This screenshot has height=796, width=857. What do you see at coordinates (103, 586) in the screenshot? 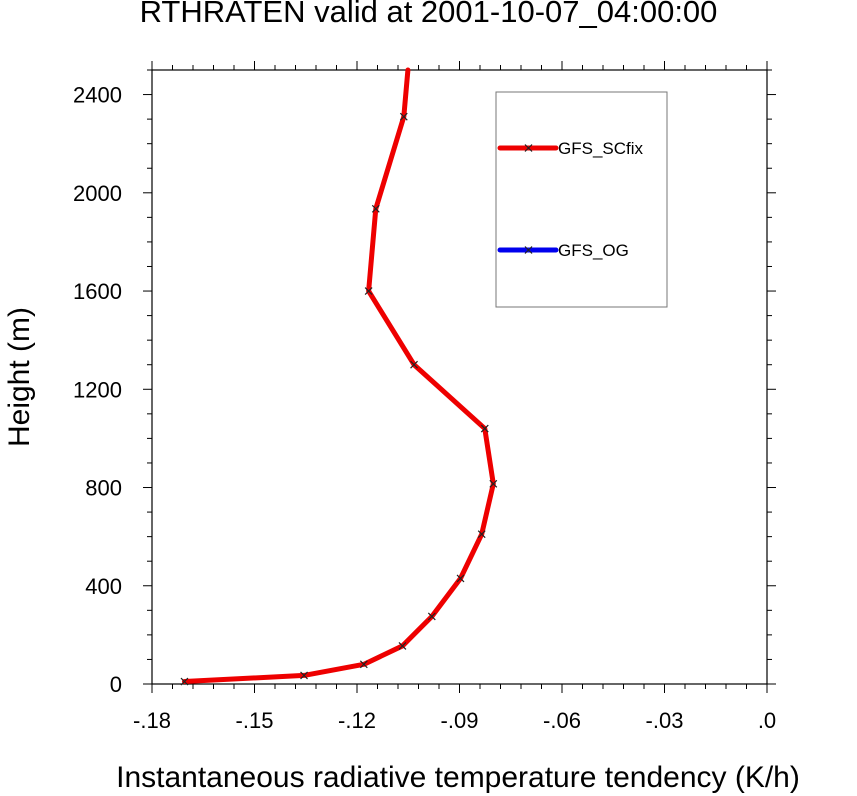
I see `y-tick-label: 400` at bounding box center [103, 586].